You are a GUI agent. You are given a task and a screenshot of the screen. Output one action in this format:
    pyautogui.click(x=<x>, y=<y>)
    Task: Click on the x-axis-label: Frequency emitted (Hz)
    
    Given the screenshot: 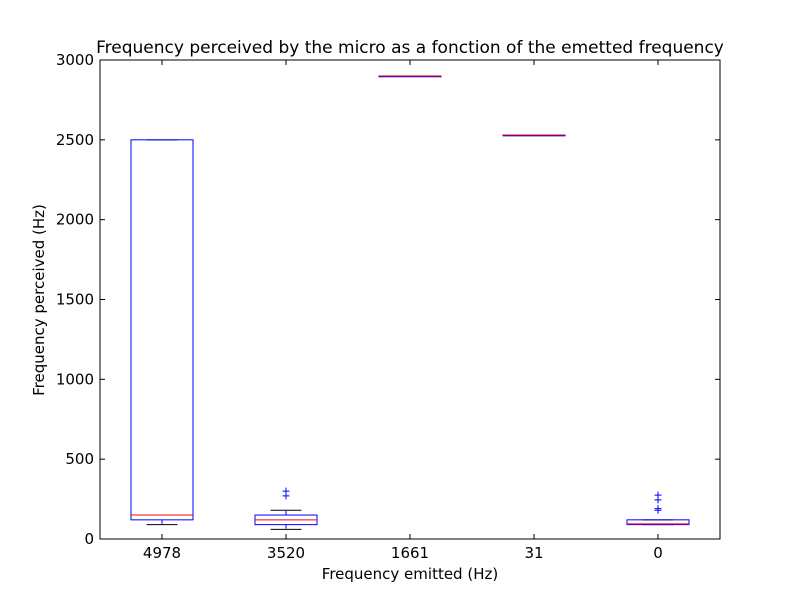 What is the action you would take?
    pyautogui.click(x=410, y=574)
    